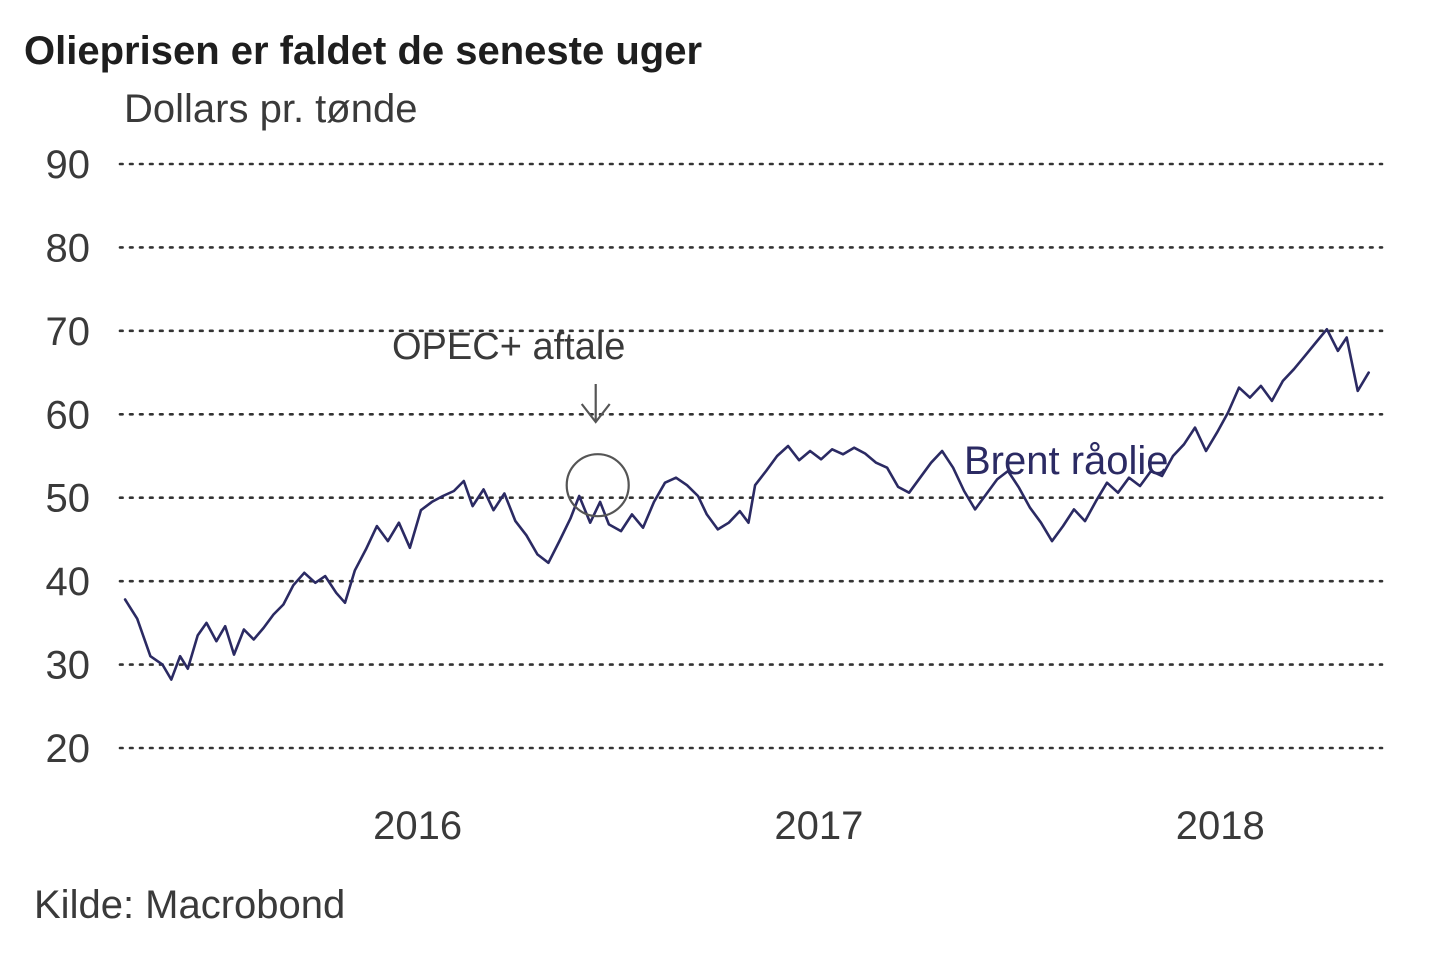 The height and width of the screenshot is (960, 1440). I want to click on x-tick-label-2017: 2017, so click(818, 826).